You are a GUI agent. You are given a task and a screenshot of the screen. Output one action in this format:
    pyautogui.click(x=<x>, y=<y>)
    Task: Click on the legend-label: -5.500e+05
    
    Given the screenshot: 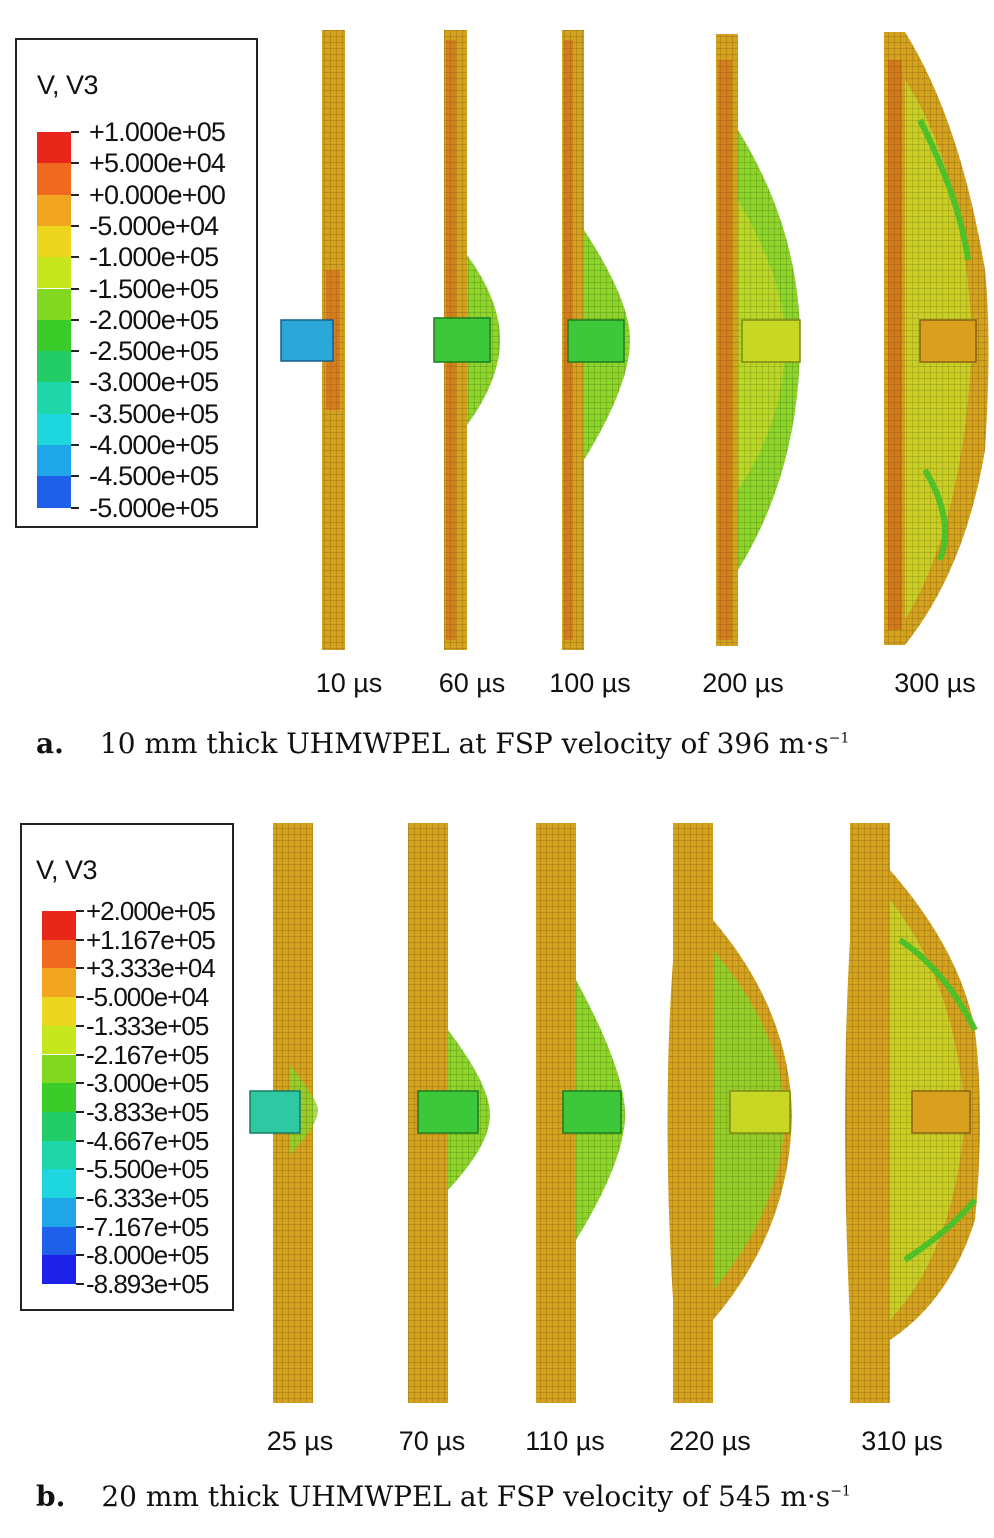 What is the action you would take?
    pyautogui.click(x=147, y=1169)
    